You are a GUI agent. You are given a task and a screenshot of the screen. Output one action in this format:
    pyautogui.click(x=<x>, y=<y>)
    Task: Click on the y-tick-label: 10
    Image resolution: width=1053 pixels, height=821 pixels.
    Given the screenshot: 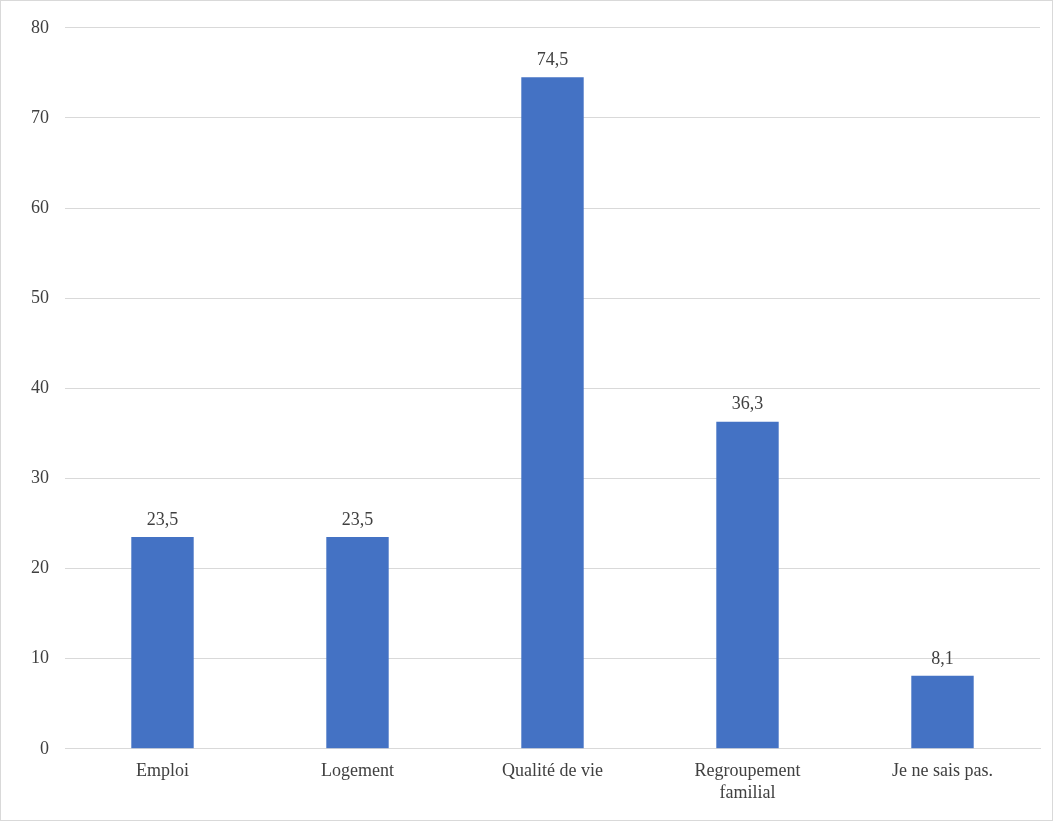 What is the action you would take?
    pyautogui.click(x=40, y=657)
    